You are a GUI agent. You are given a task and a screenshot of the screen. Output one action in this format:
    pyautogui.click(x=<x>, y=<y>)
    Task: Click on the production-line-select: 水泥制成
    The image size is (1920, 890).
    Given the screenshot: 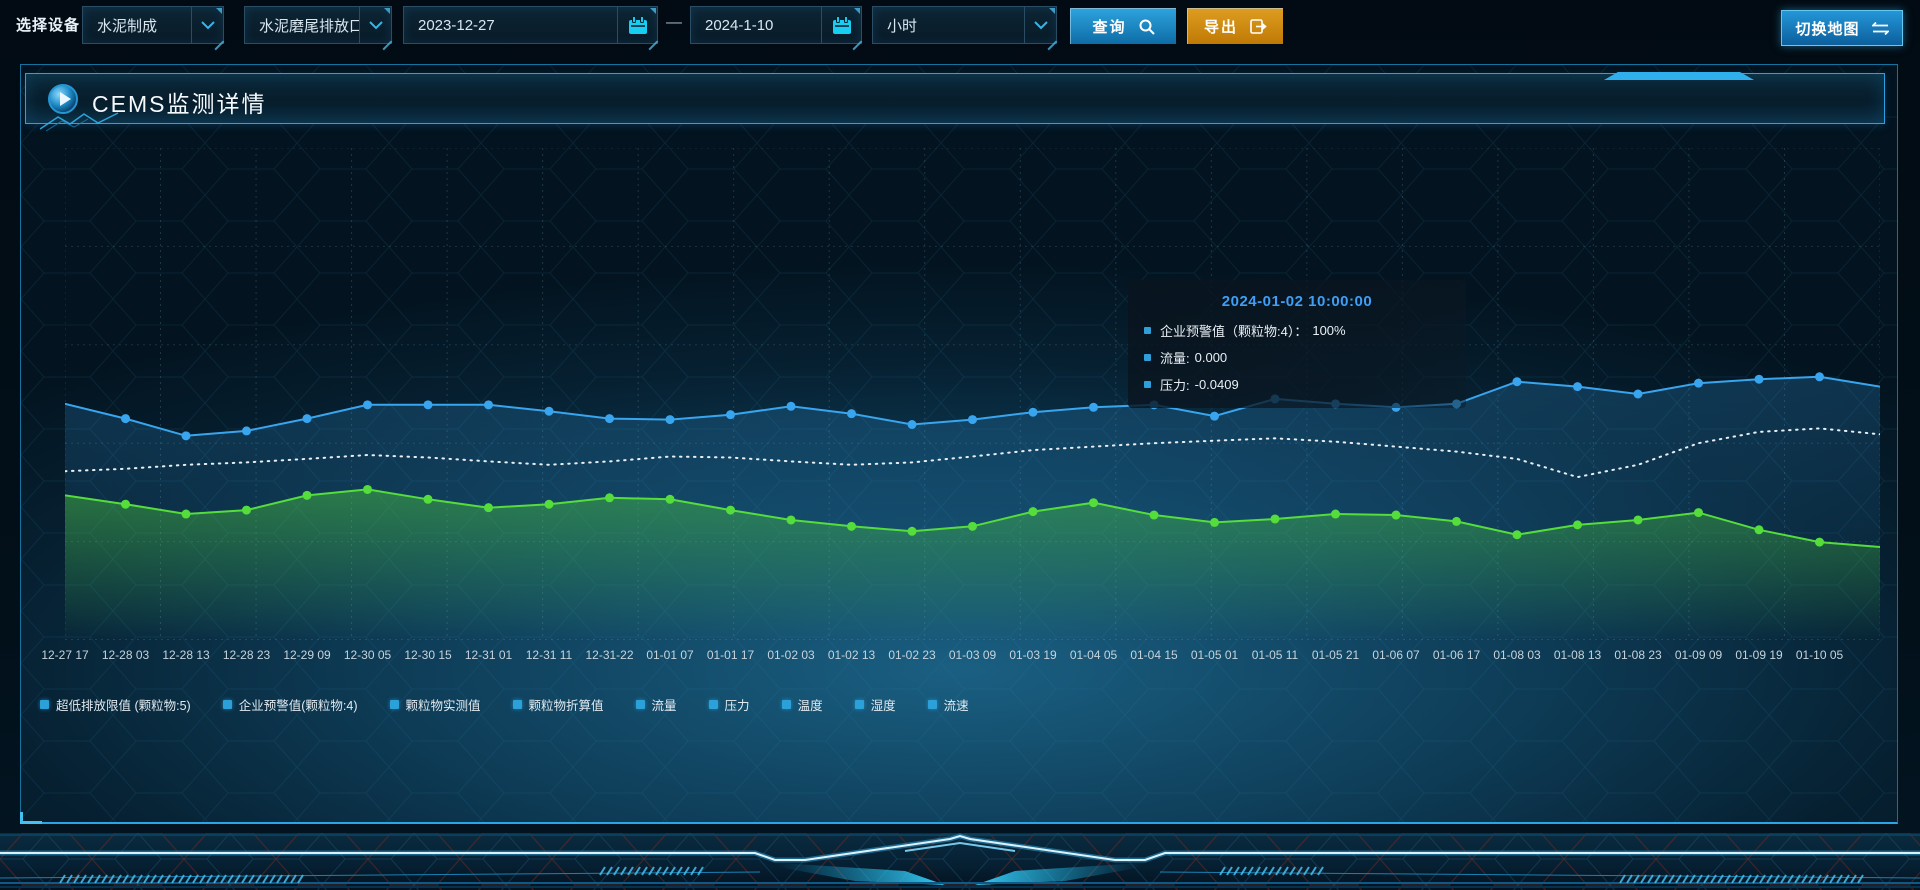 What is the action you would take?
    pyautogui.click(x=153, y=25)
    